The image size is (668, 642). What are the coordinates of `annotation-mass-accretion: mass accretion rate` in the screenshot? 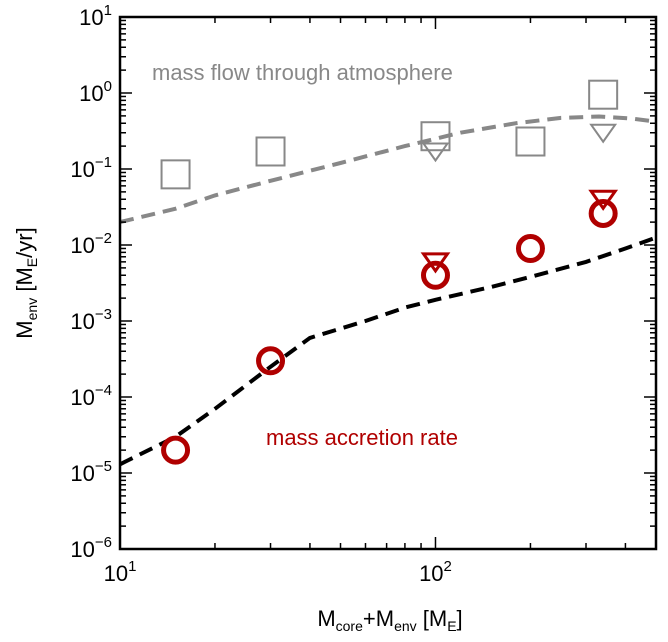 It's located at (362, 437).